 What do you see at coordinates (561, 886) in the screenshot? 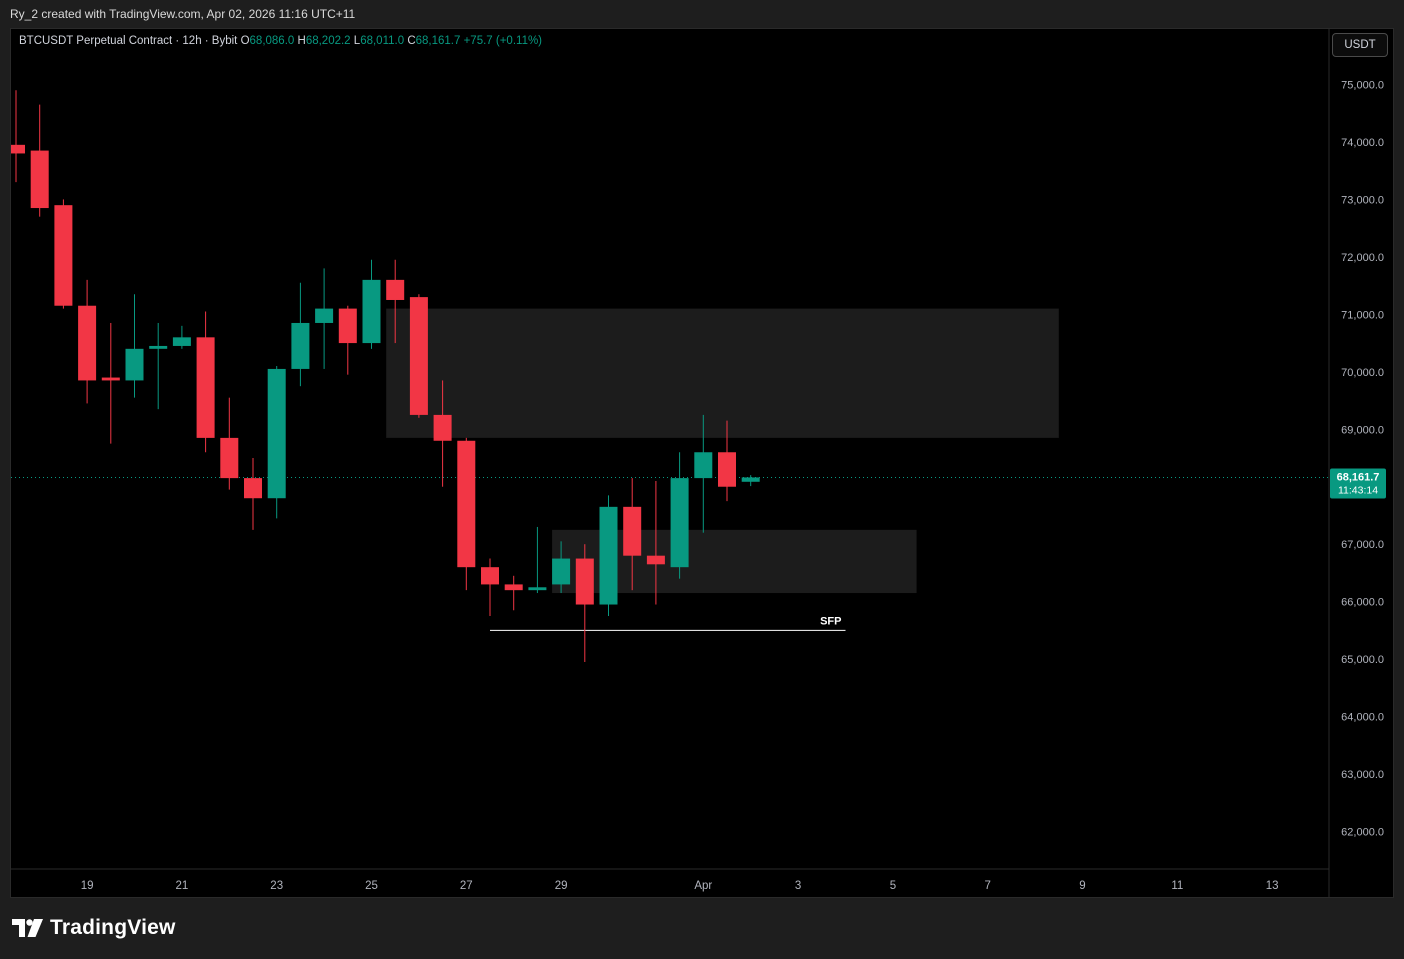
I see `time-tick-label: 29` at bounding box center [561, 886].